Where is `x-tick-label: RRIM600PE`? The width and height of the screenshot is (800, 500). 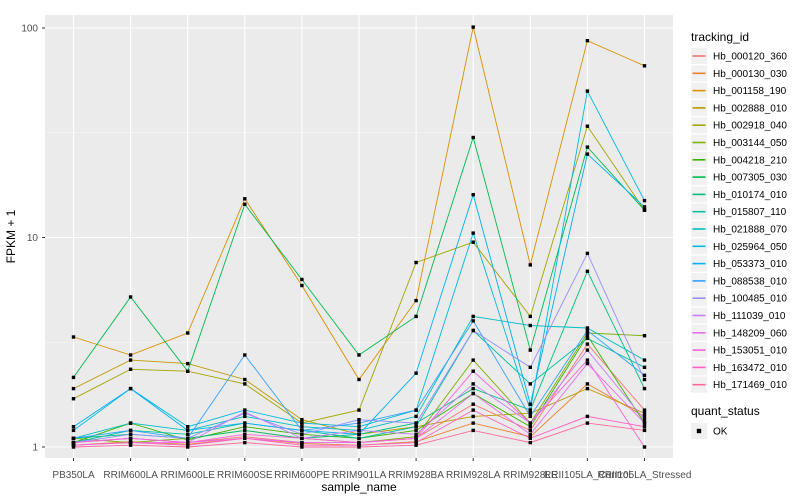 x-tick-label: RRIM600PE is located at coordinates (302, 475).